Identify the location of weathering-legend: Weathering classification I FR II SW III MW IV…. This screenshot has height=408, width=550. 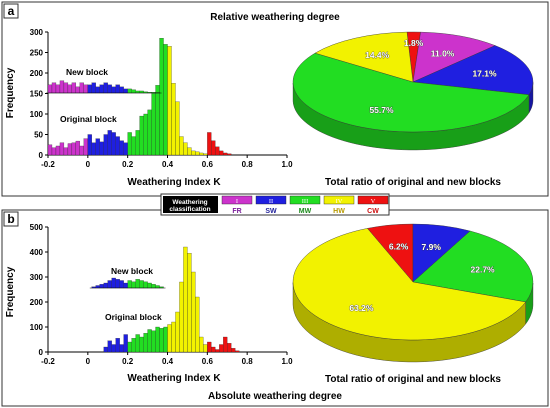
(275, 204).